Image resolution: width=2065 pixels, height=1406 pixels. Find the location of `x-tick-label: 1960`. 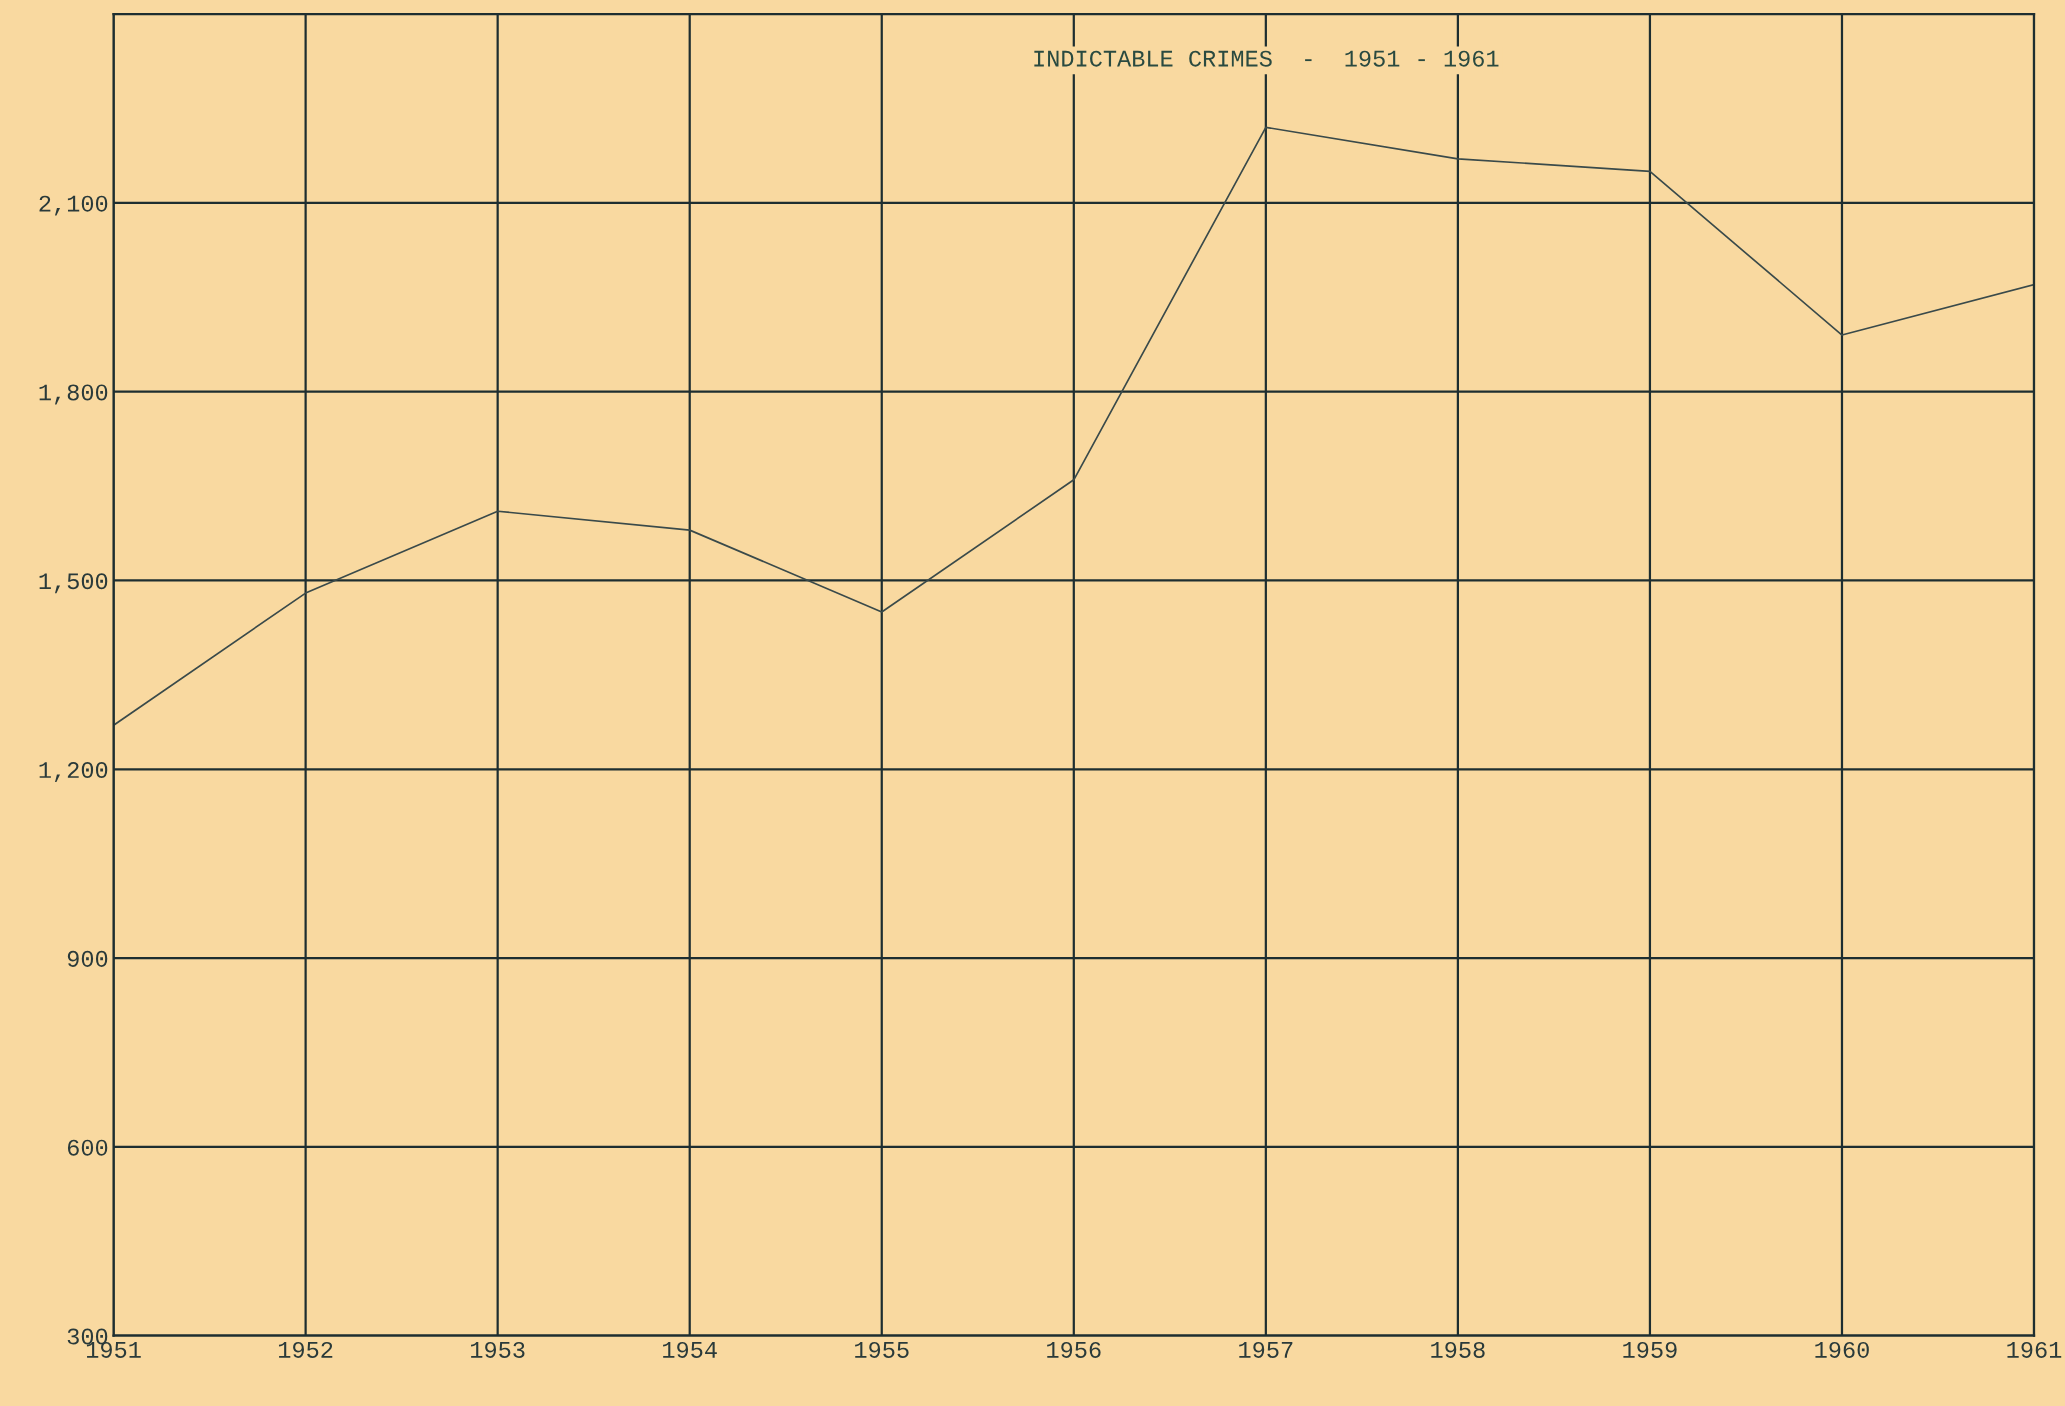

x-tick-label: 1960 is located at coordinates (1842, 1349).